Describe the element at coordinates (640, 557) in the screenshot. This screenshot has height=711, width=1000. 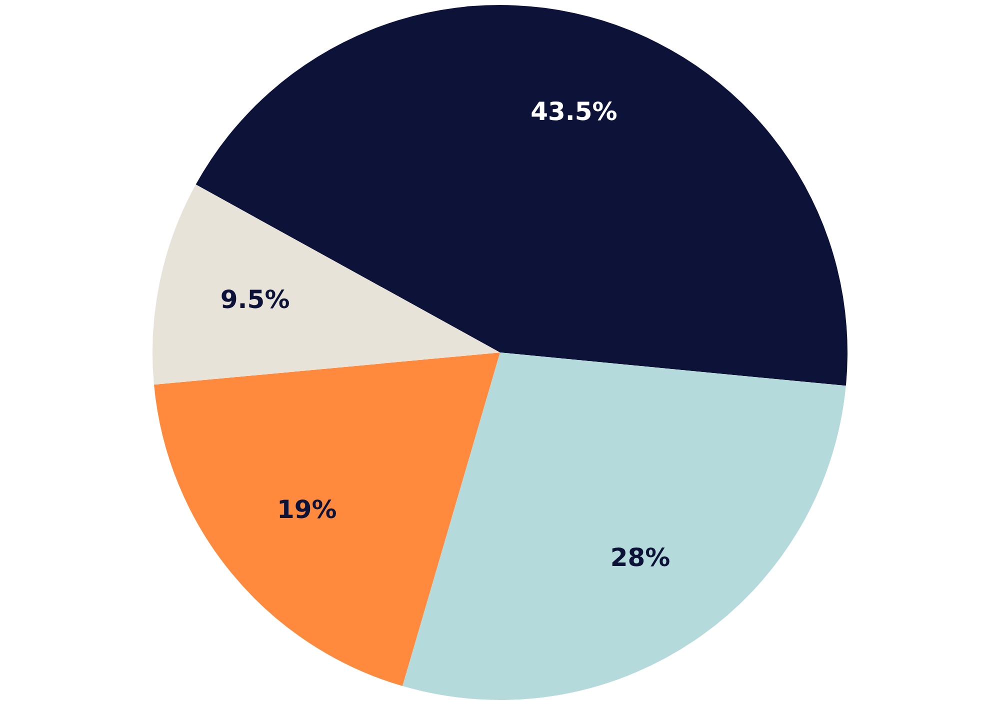
I see `data-label: 28%` at that location.